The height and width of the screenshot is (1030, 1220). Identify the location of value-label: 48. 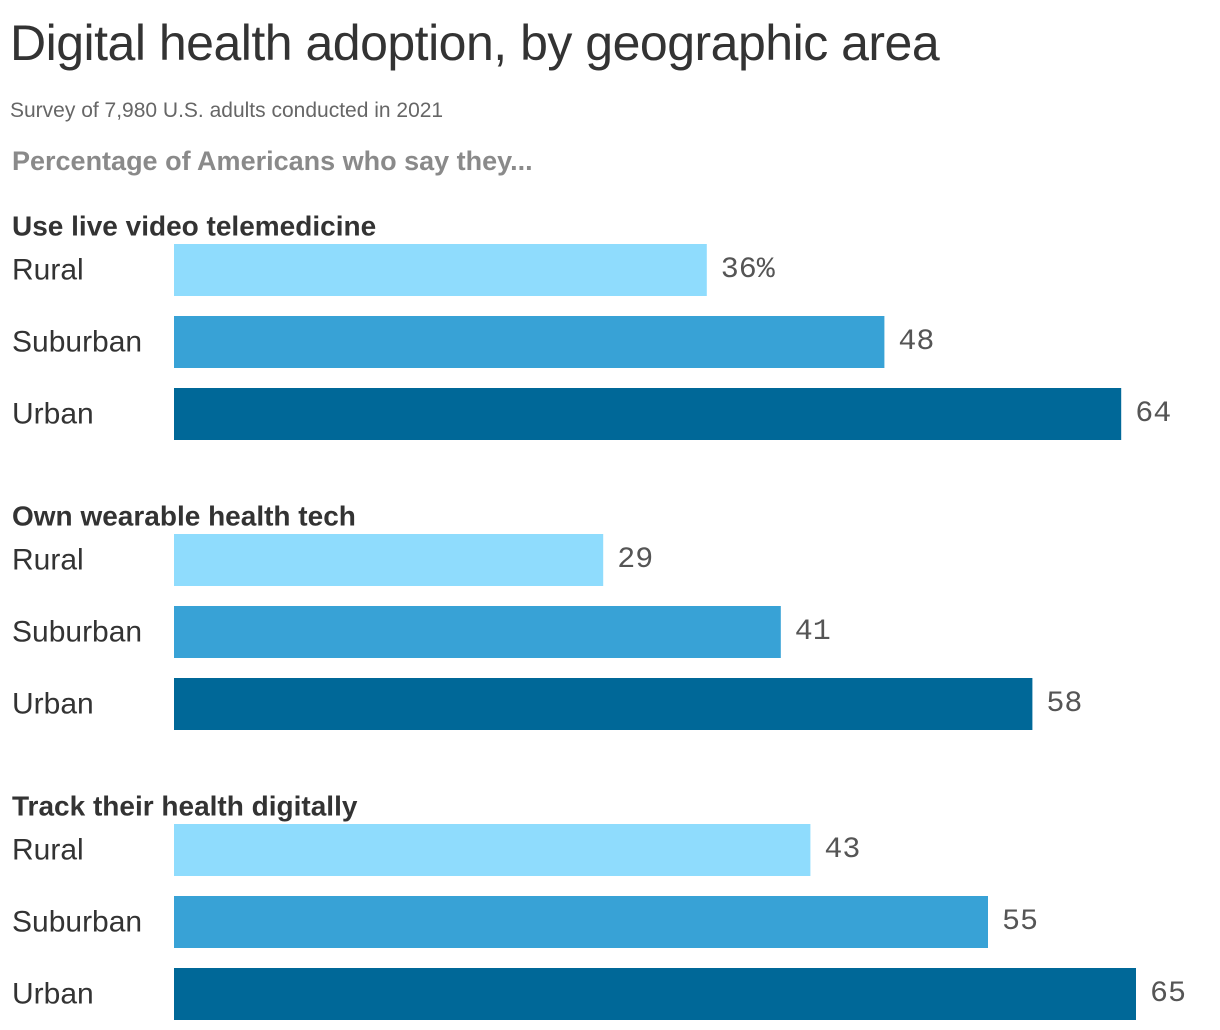
(916, 342).